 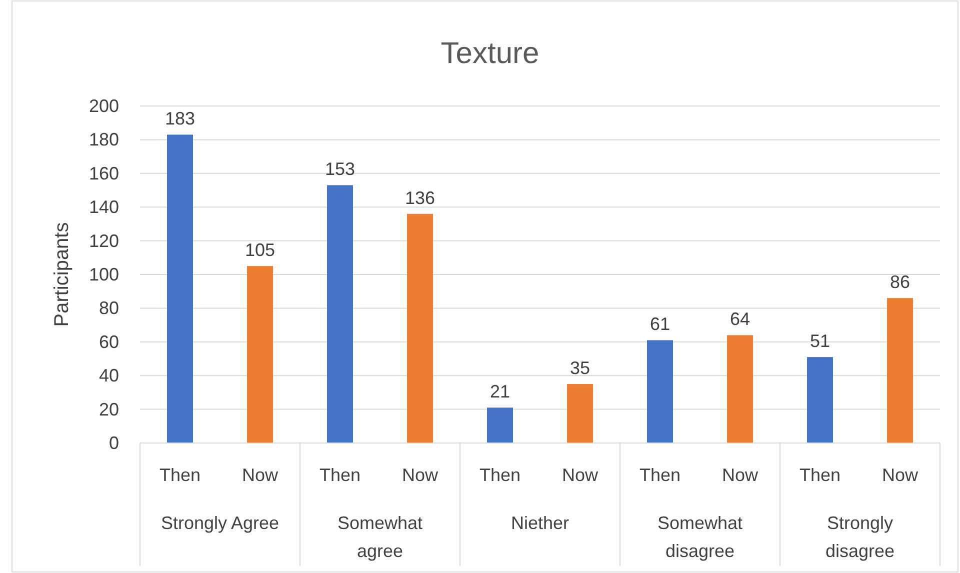 I want to click on text: Strongly Agree, so click(x=220, y=523).